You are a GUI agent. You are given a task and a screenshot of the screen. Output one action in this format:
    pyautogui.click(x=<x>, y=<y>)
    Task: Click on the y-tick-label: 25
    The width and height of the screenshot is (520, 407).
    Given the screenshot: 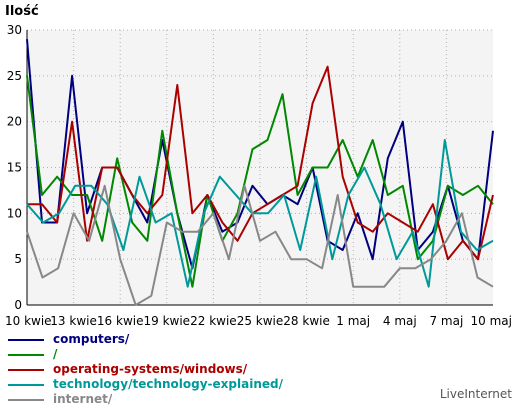 What is the action you would take?
    pyautogui.click(x=14, y=76)
    